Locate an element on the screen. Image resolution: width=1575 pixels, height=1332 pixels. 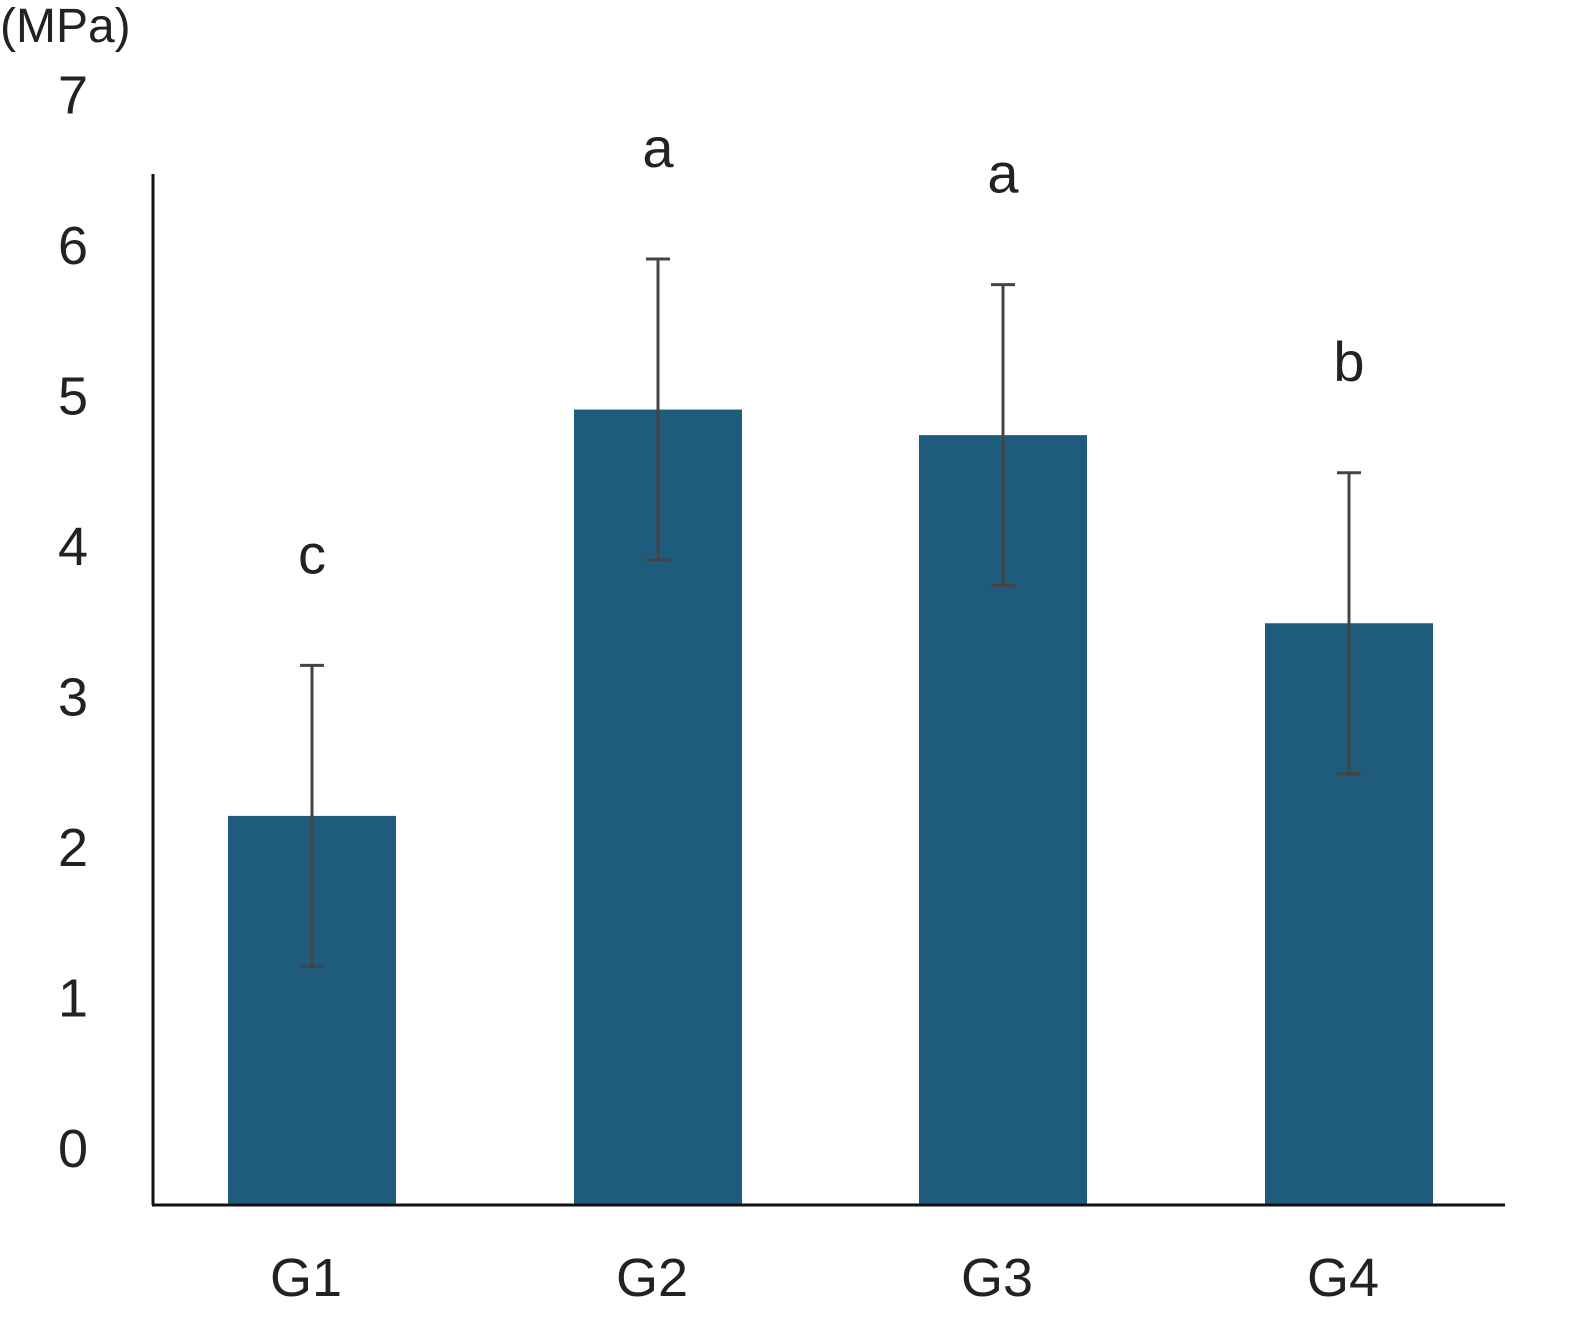
y-tick-label: 6 is located at coordinates (73, 246).